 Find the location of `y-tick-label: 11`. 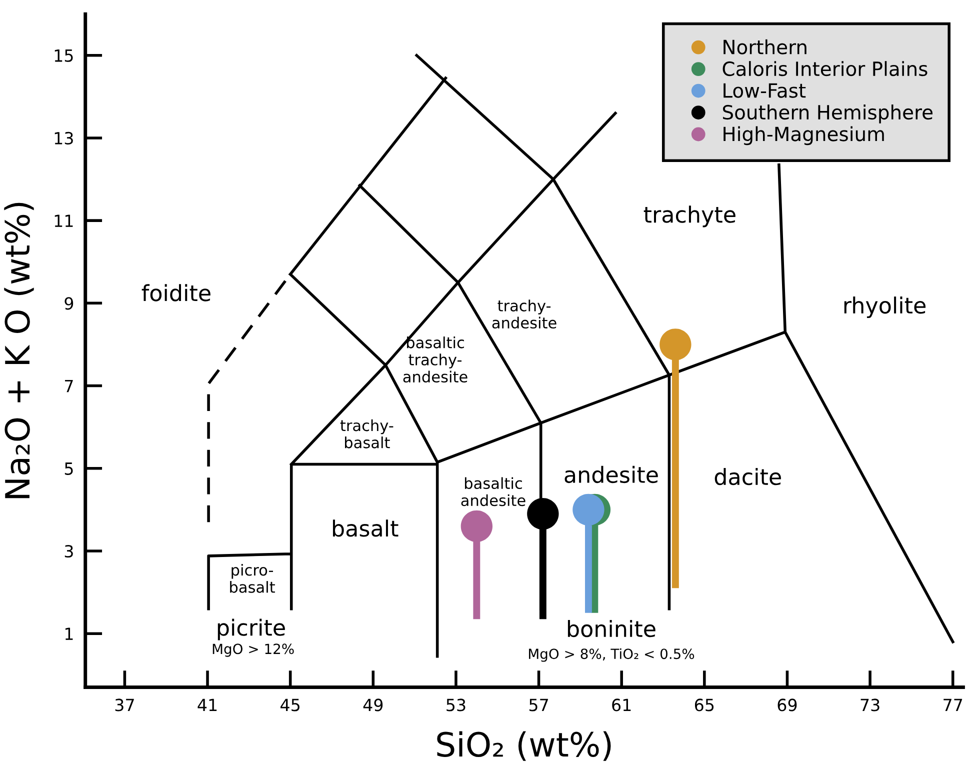

y-tick-label: 11 is located at coordinates (63, 220).